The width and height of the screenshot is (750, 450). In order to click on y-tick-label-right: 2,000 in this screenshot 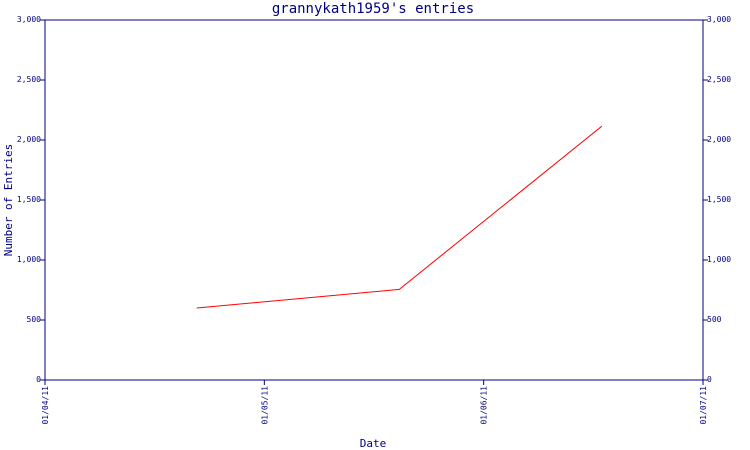, I will do `click(719, 139)`.